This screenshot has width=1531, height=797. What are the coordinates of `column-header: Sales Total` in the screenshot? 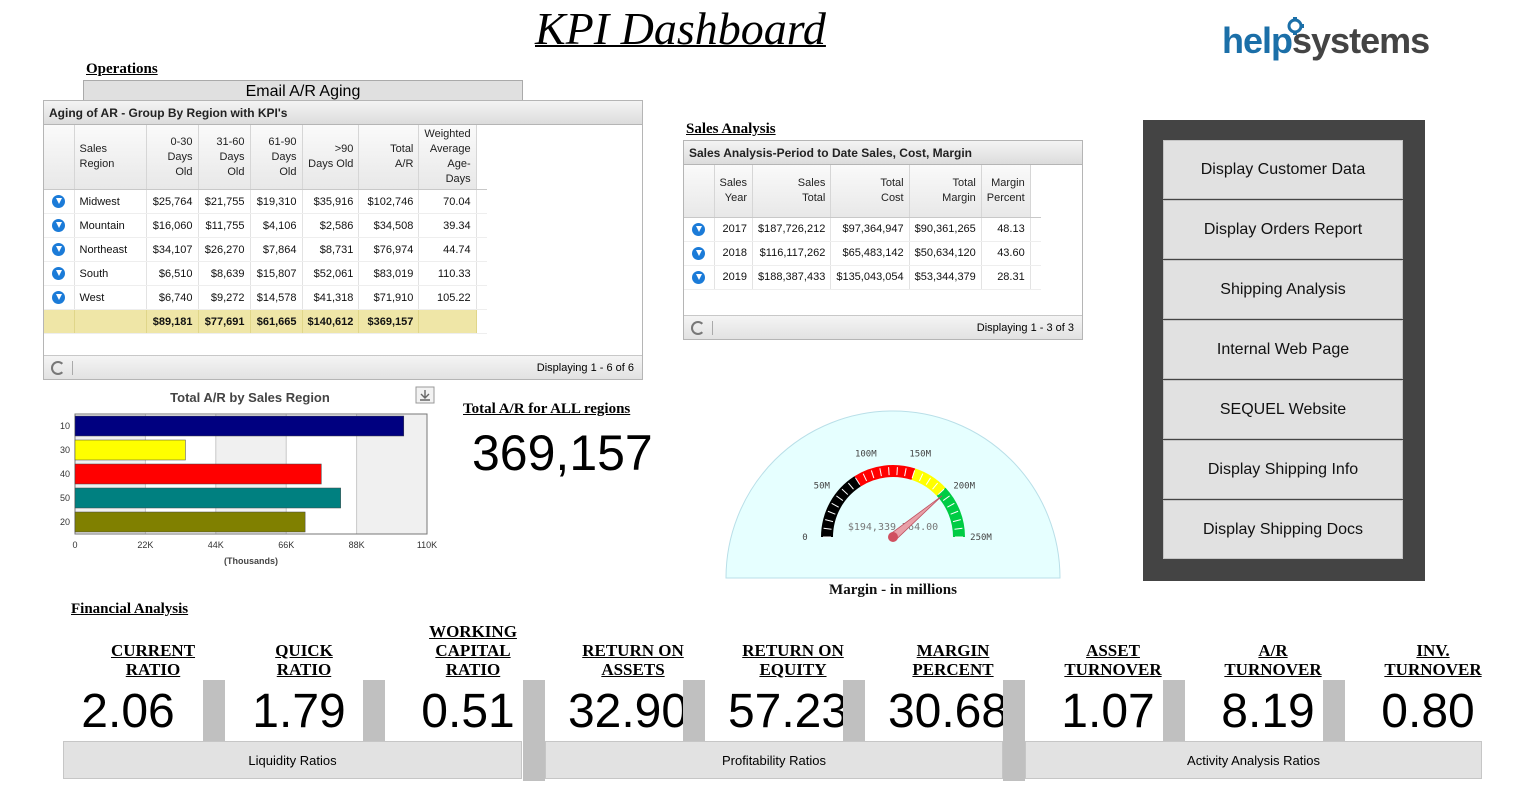 It's located at (792, 191).